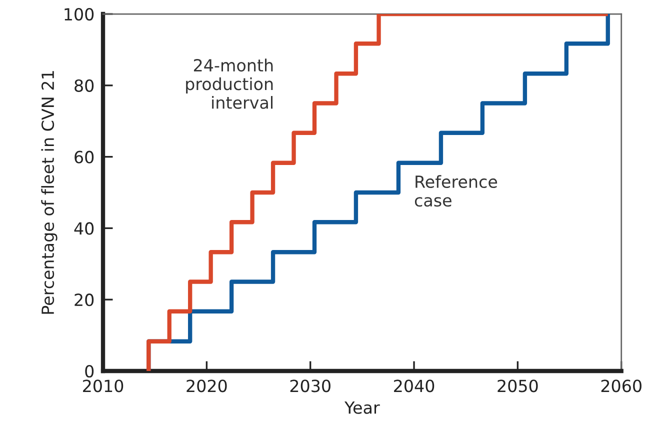 The image size is (652, 438). I want to click on y-tick-label: 60, so click(84, 157).